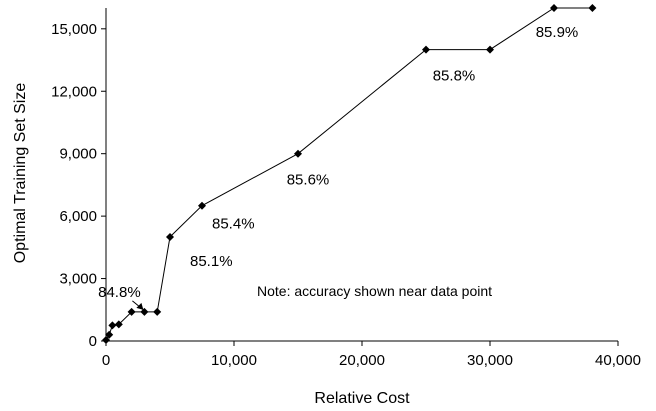  Describe the element at coordinates (362, 360) in the screenshot. I see `x-tick-label: 20,000` at that location.